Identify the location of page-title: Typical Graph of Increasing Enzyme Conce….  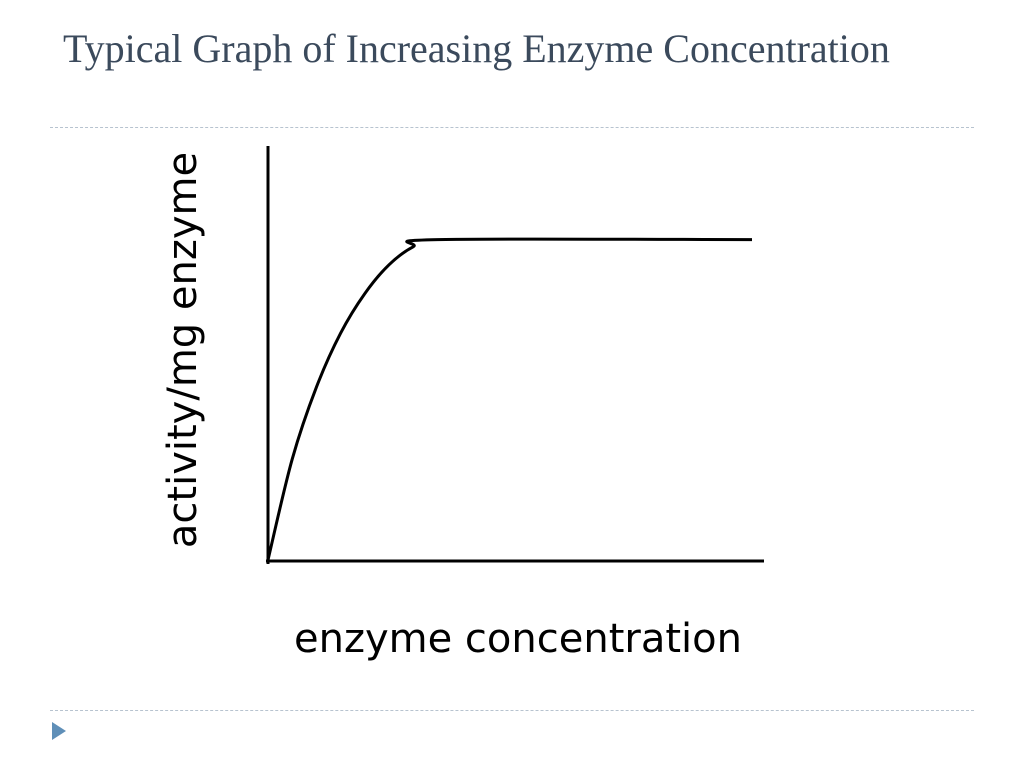
(476, 48).